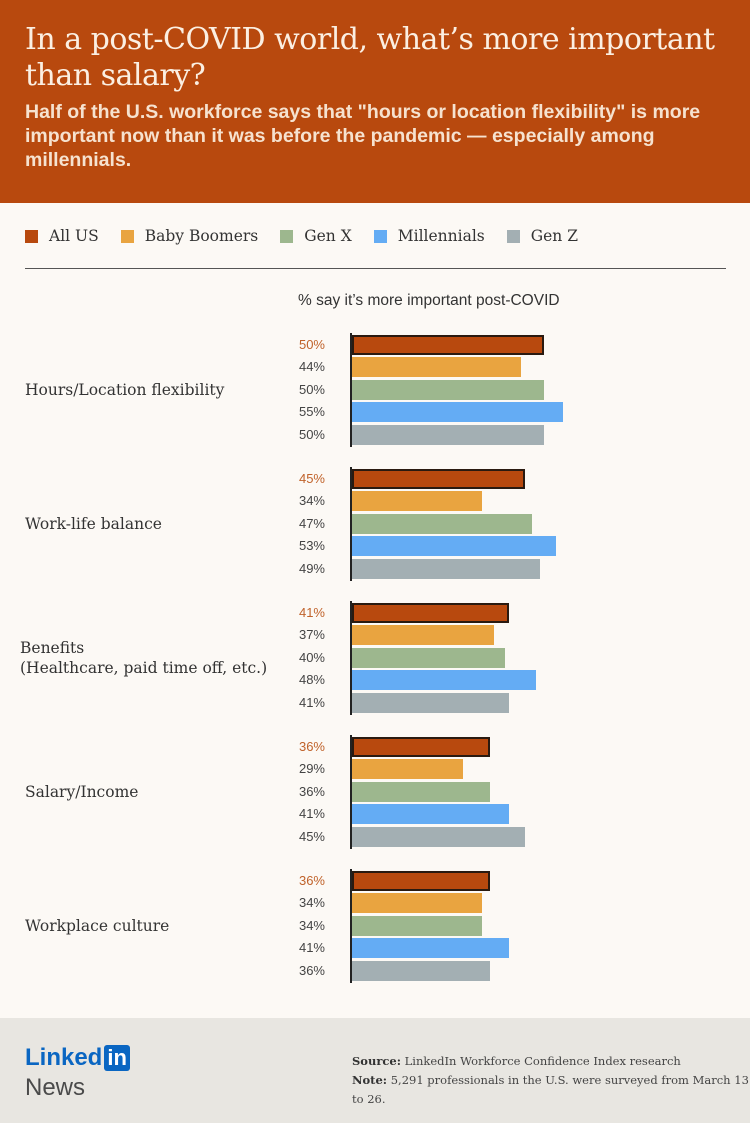 The width and height of the screenshot is (750, 1123). What do you see at coordinates (201, 236) in the screenshot?
I see `legend-label: Baby Boomers` at bounding box center [201, 236].